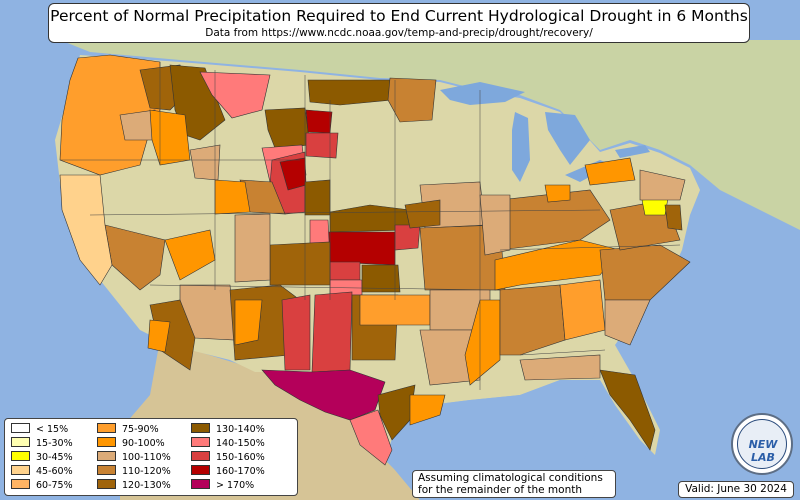 The width and height of the screenshot is (800, 500). I want to click on region-texas-pink, so click(371, 437).